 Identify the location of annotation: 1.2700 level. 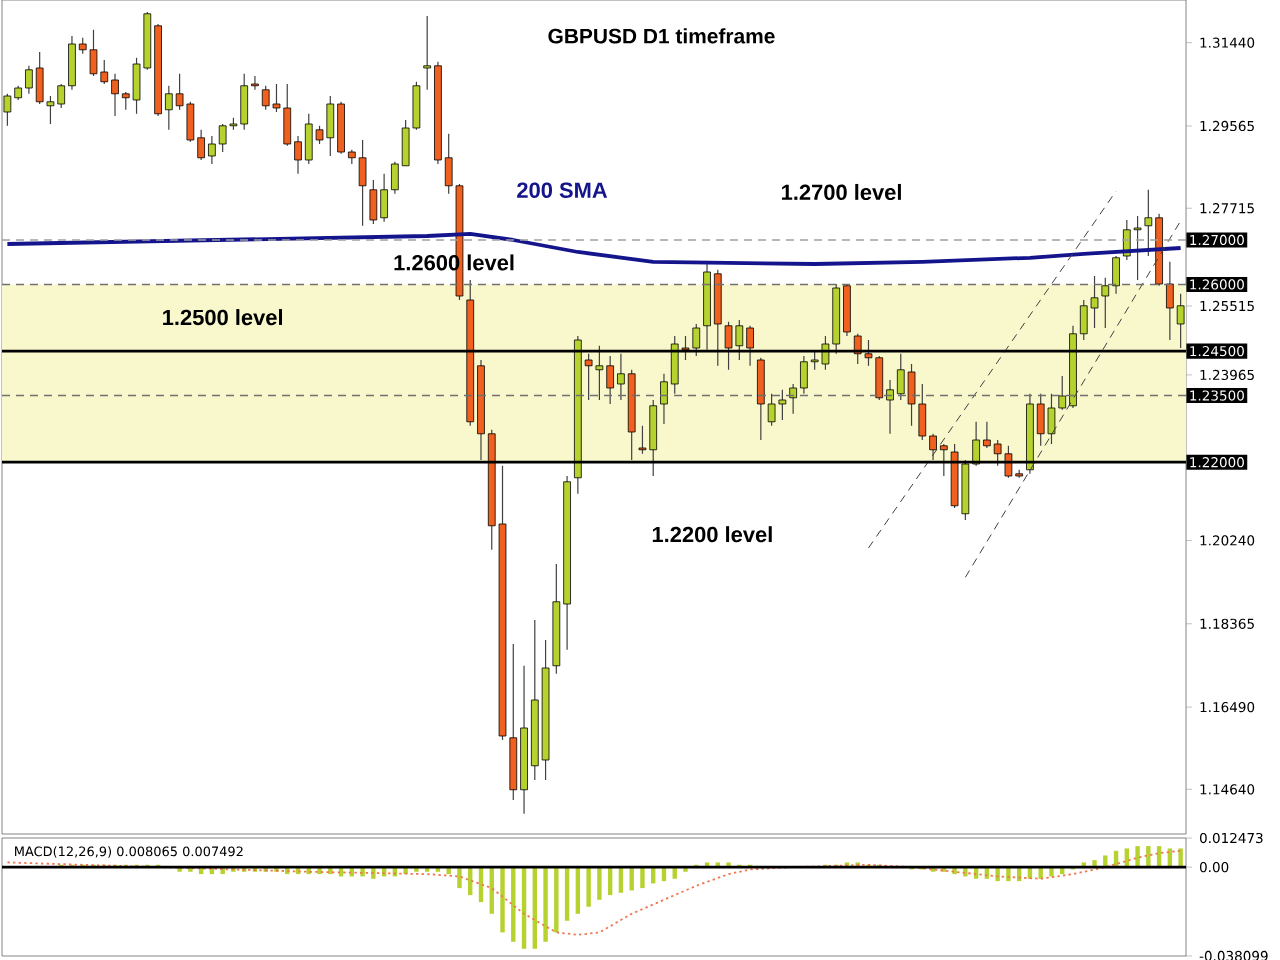
(841, 192).